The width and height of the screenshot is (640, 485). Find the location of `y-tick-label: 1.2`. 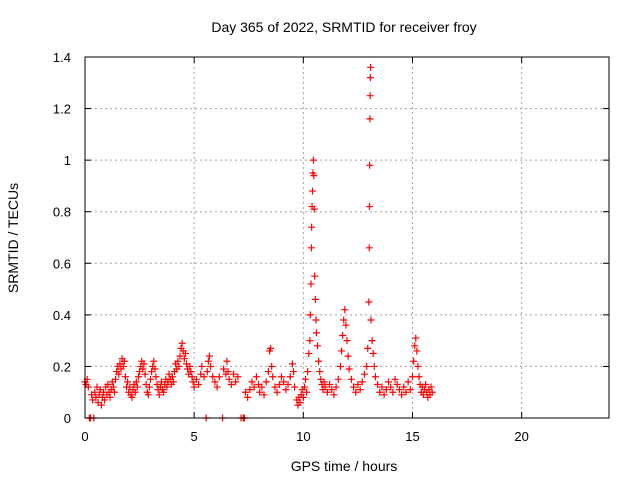

y-tick-label: 1.2 is located at coordinates (62, 109).